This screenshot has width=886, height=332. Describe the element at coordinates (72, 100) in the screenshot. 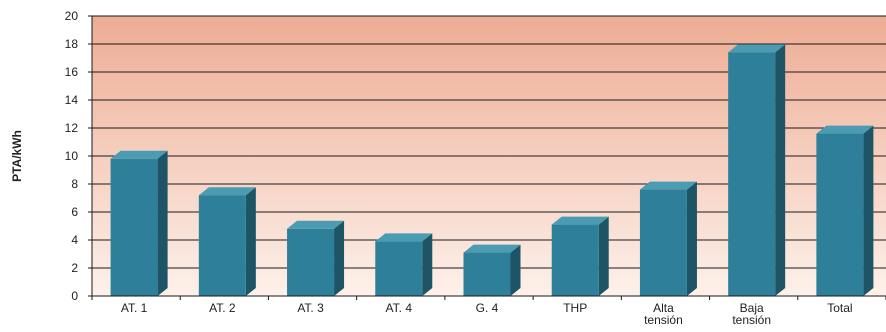

I see `y-tick-label: 14` at that location.